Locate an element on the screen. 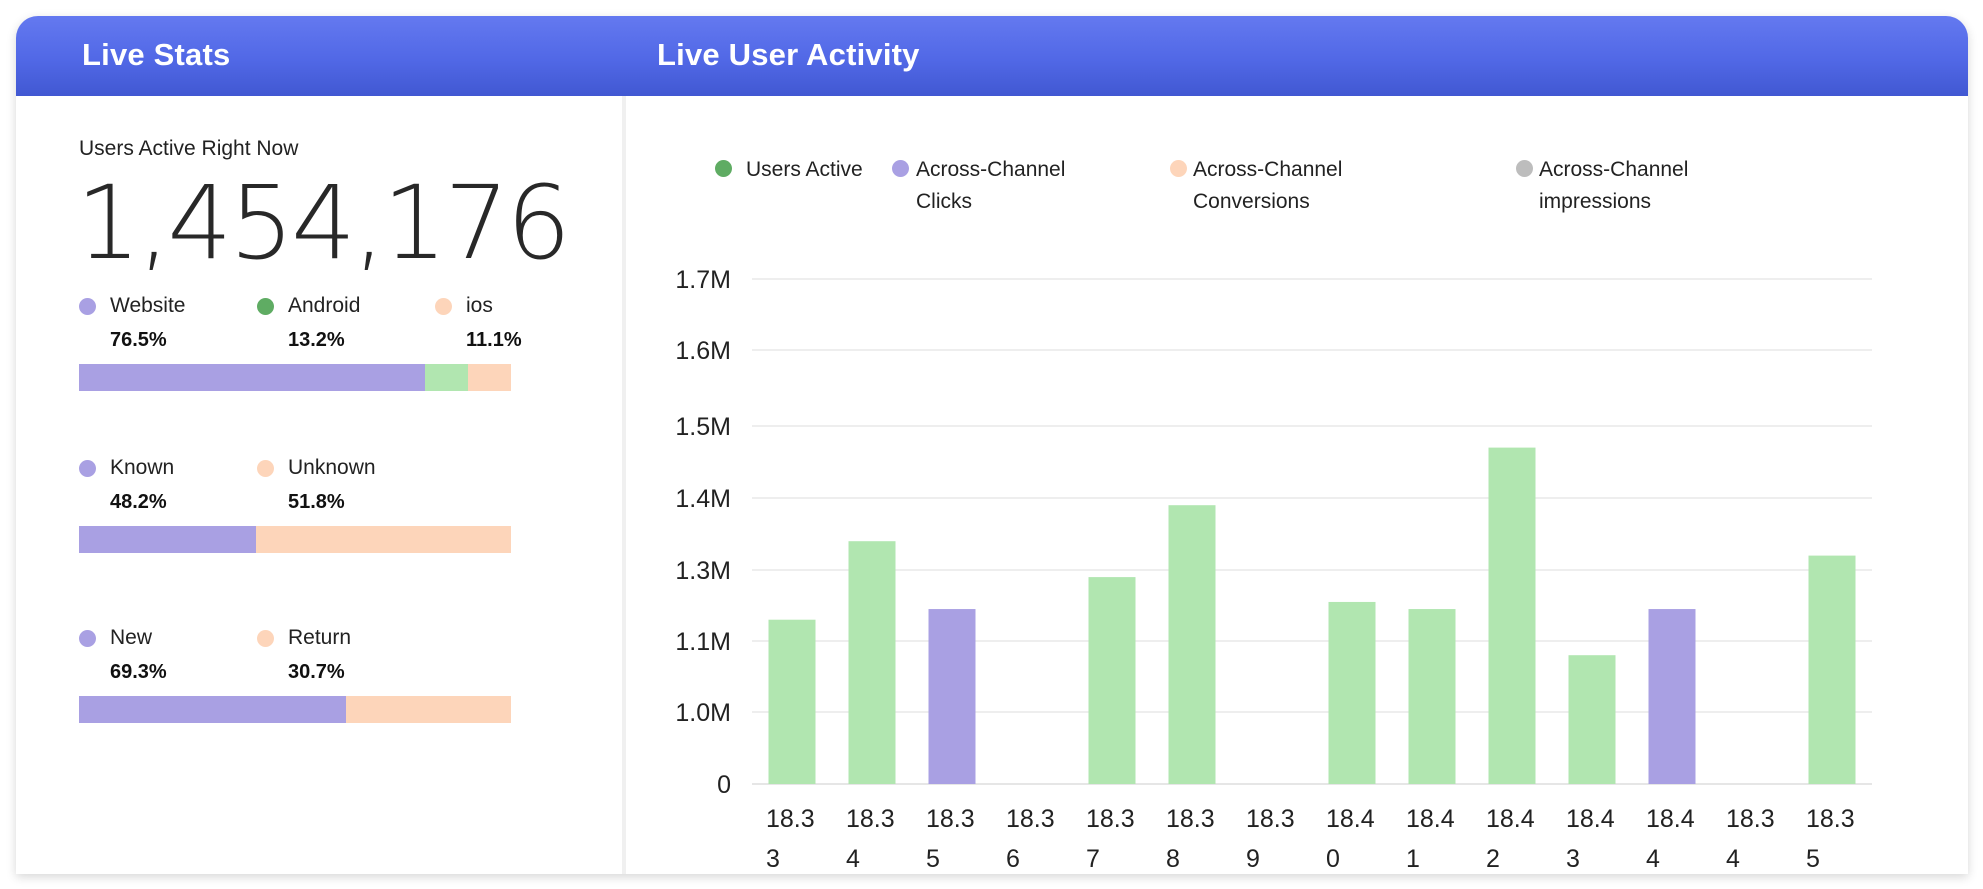 The width and height of the screenshot is (1983, 889). platform-stacked-bar is located at coordinates (295, 377).